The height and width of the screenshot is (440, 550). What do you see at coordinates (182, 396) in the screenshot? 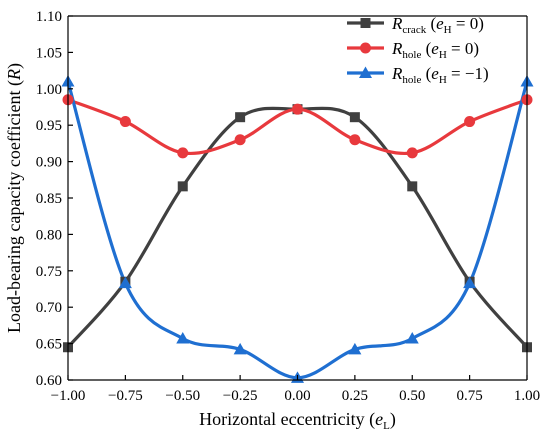
I see `x-tick-label-2: −0.50` at bounding box center [182, 396].